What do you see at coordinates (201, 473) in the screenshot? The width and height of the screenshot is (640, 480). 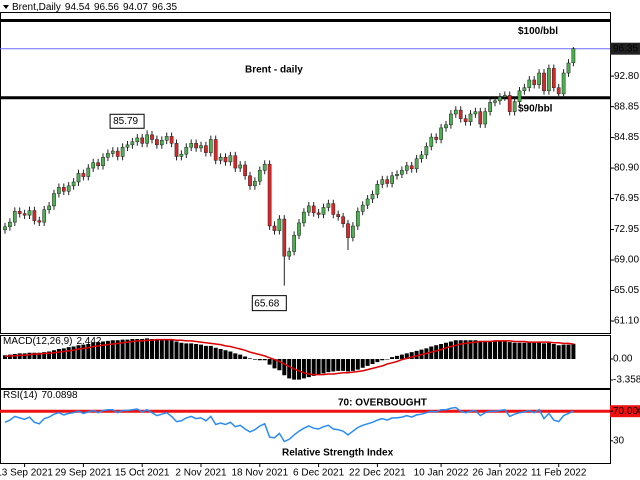 I see `x-tick-label: 2 Nov 2021` at bounding box center [201, 473].